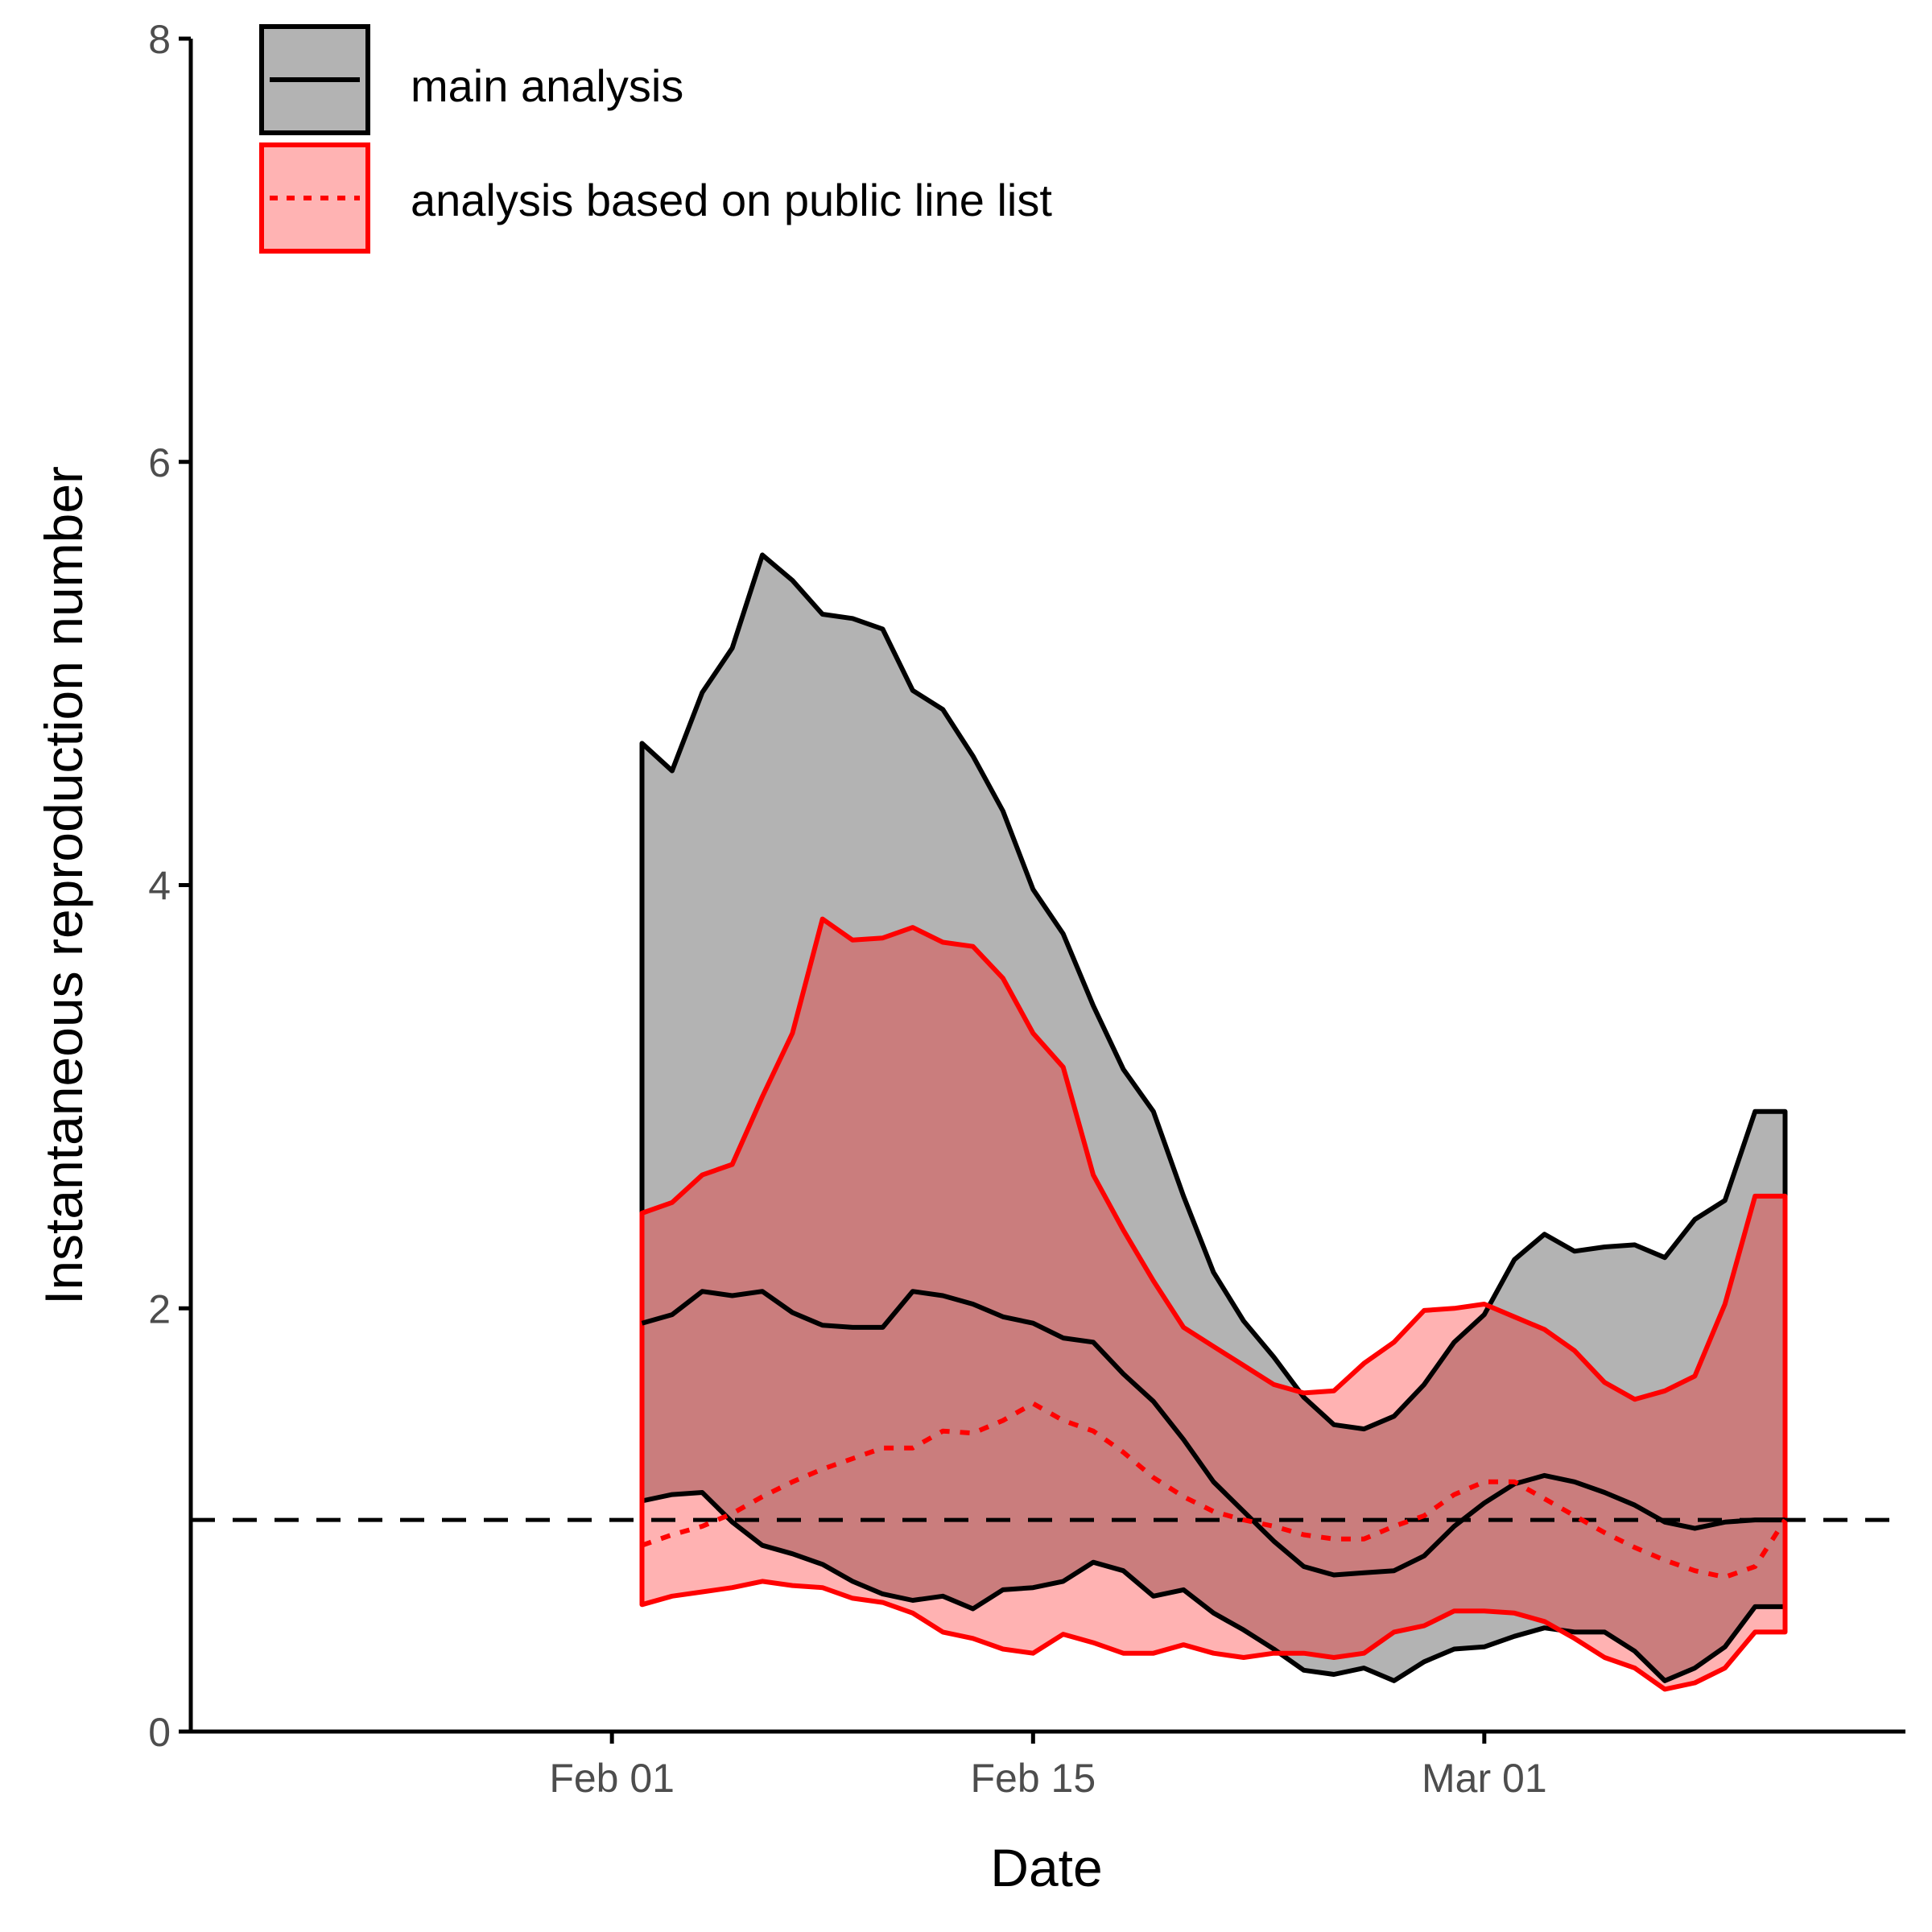  I want to click on y-ticks: 0 2 4 6 8, so click(169, 886).